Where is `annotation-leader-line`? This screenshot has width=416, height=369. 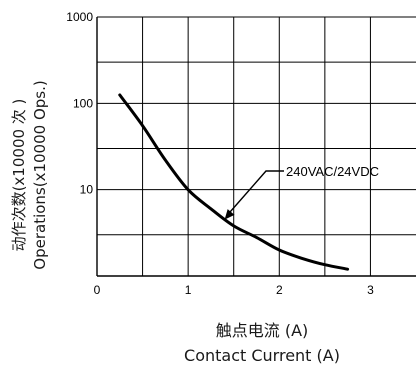
annotation-leader-line is located at coordinates (256, 192).